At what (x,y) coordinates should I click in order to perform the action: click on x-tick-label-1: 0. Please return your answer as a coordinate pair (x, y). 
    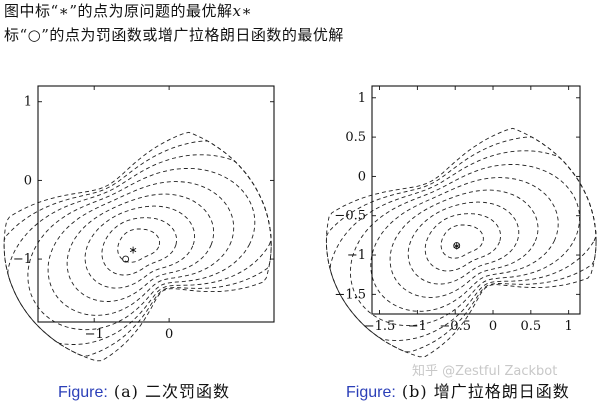
    Looking at the image, I should click on (169, 334).